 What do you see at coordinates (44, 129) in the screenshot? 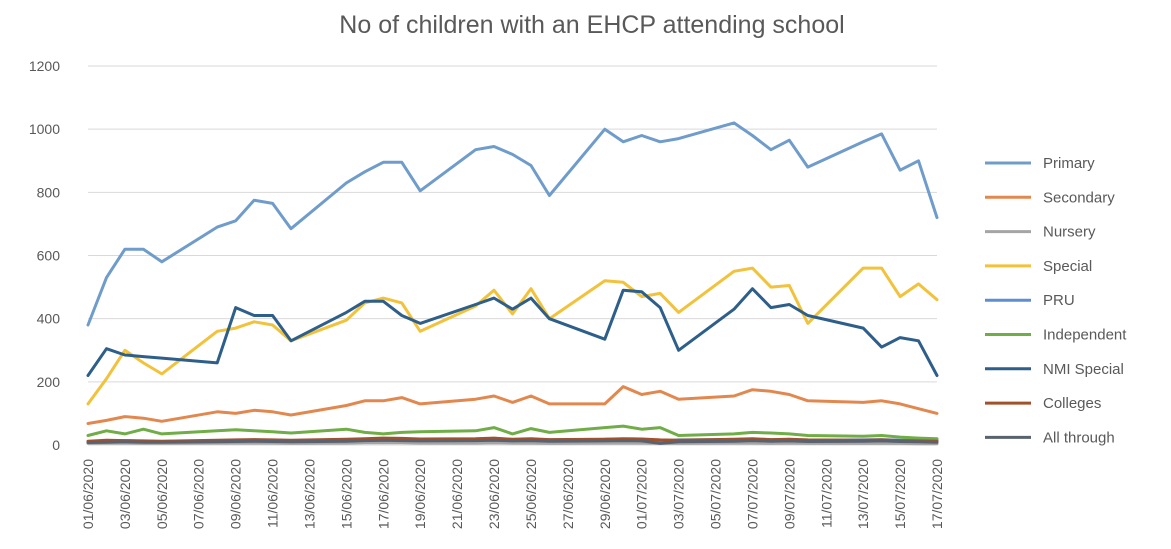
I see `y-tick-label: 1000` at bounding box center [44, 129].